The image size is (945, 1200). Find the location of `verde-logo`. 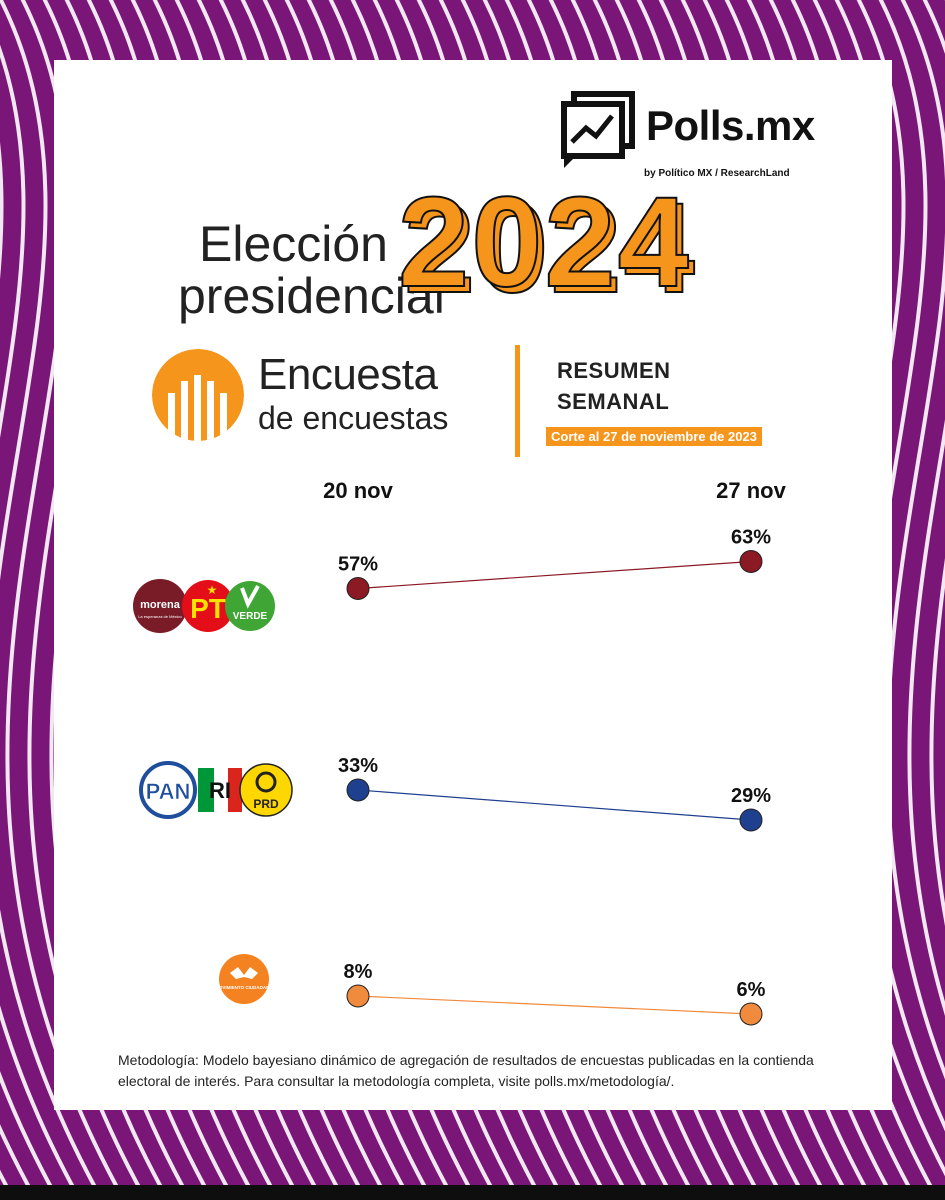

verde-logo is located at coordinates (250, 606).